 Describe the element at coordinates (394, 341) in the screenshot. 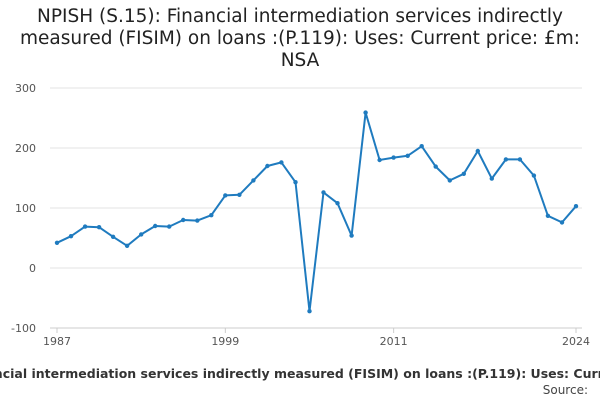

I see `x-tick-label: 2011` at that location.